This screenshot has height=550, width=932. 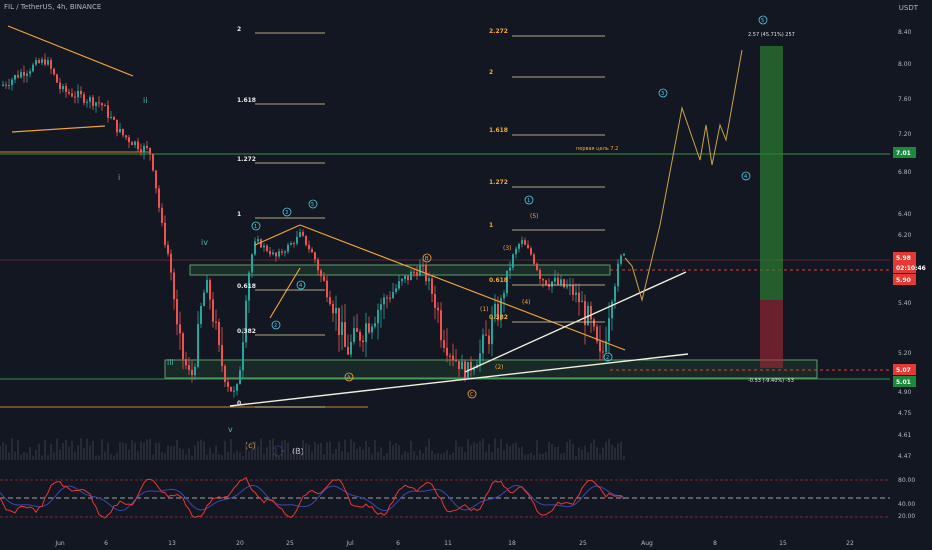 I want to click on date-tick-label: 25, so click(x=290, y=543).